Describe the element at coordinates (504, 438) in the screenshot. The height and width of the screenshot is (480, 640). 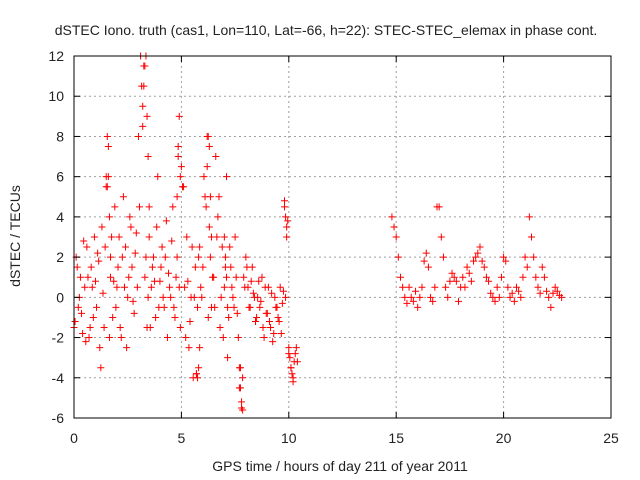
I see `x-tick-label: 20` at that location.